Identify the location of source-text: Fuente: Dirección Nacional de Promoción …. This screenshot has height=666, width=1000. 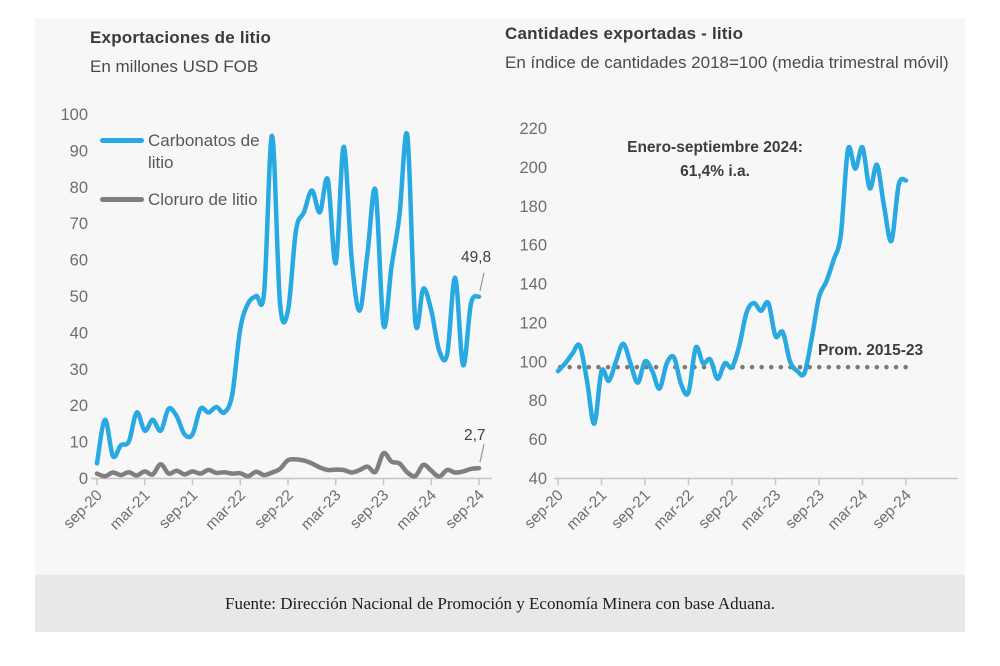
(500, 603).